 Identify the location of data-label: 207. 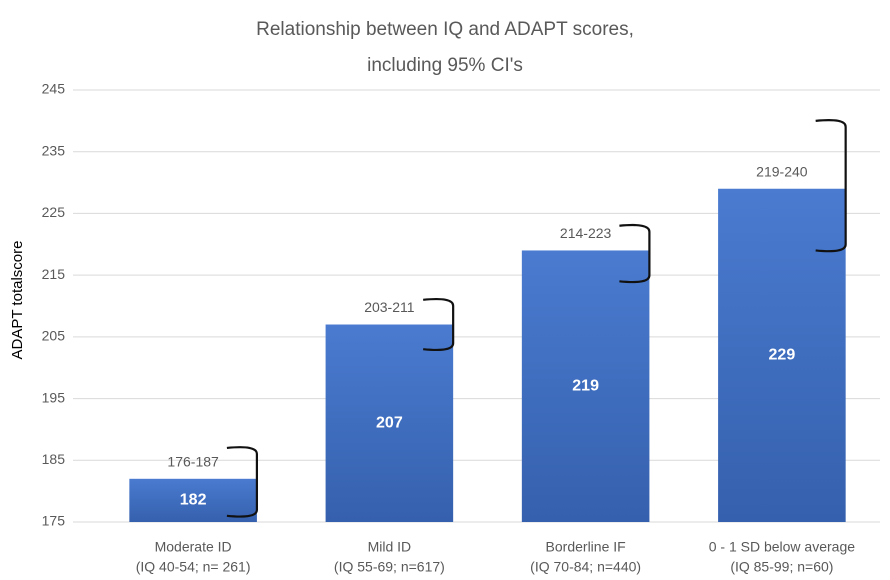
(389, 422).